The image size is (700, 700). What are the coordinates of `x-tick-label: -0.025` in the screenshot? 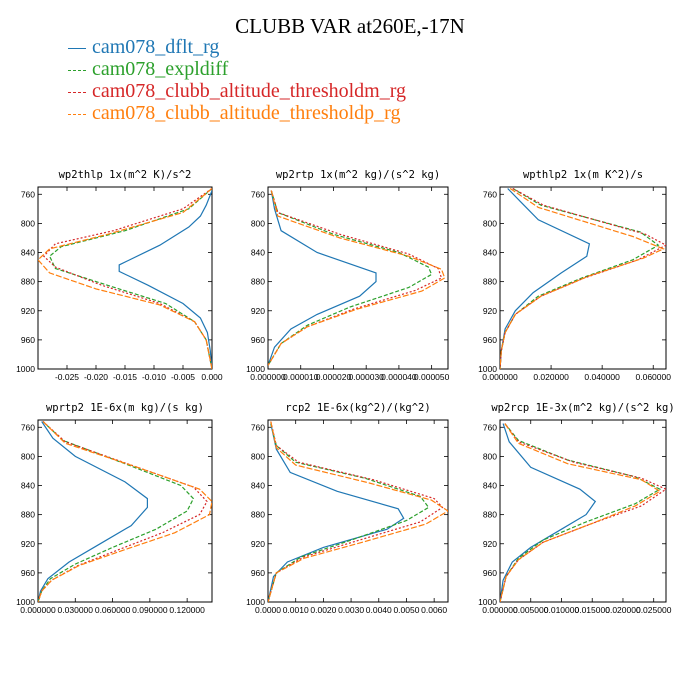 It's located at (67, 377).